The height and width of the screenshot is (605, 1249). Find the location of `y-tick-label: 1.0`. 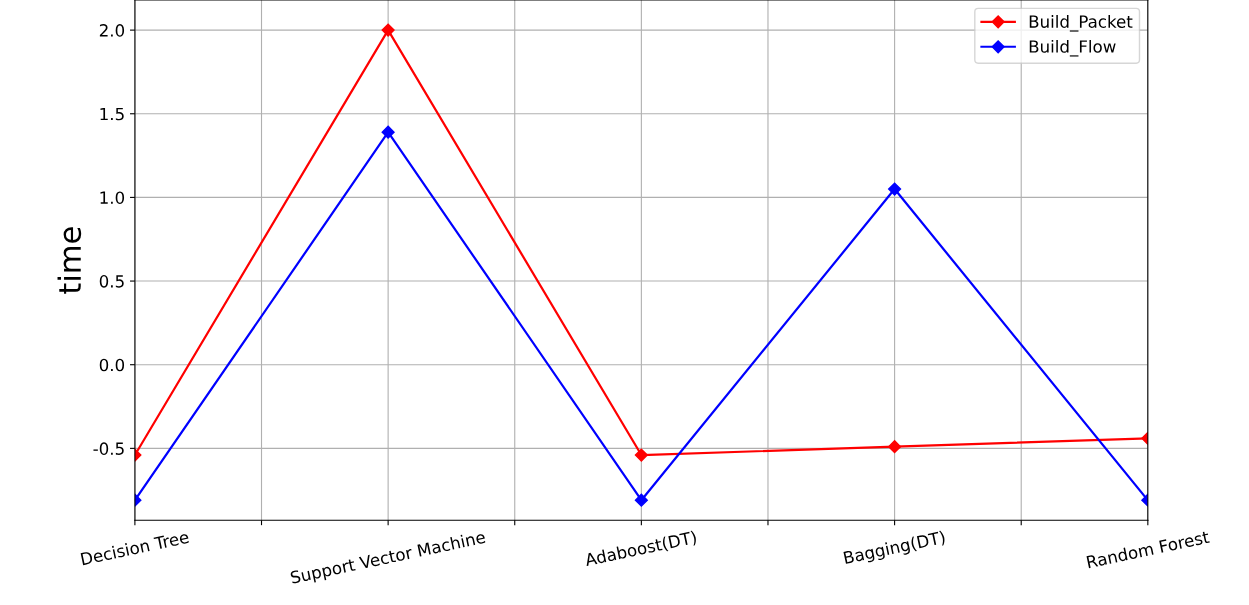

y-tick-label: 1.0 is located at coordinates (112, 197).